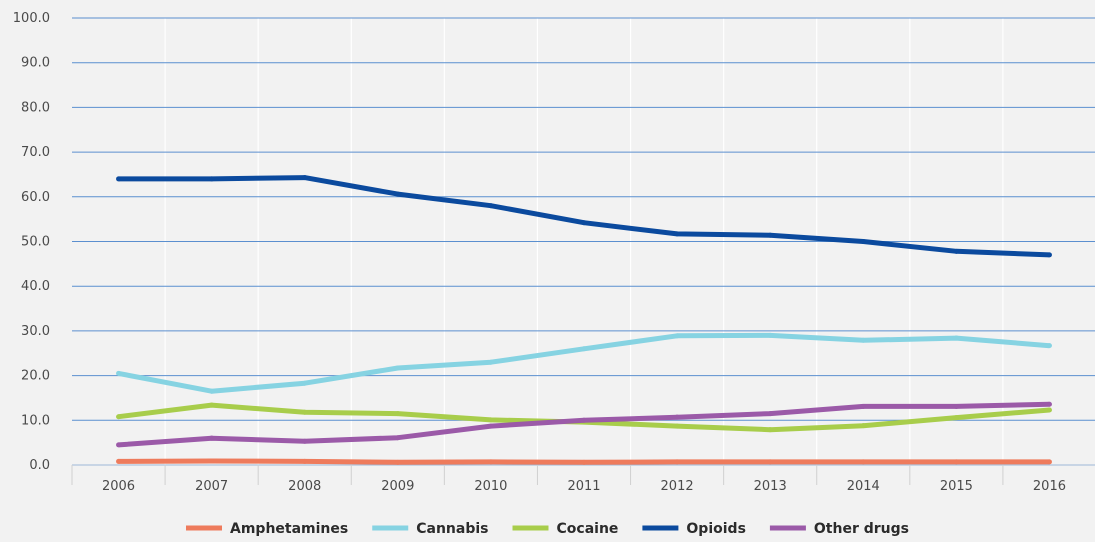 The height and width of the screenshot is (542, 1095). Describe the element at coordinates (39, 465) in the screenshot. I see `y-tick-label: 0.0` at that location.